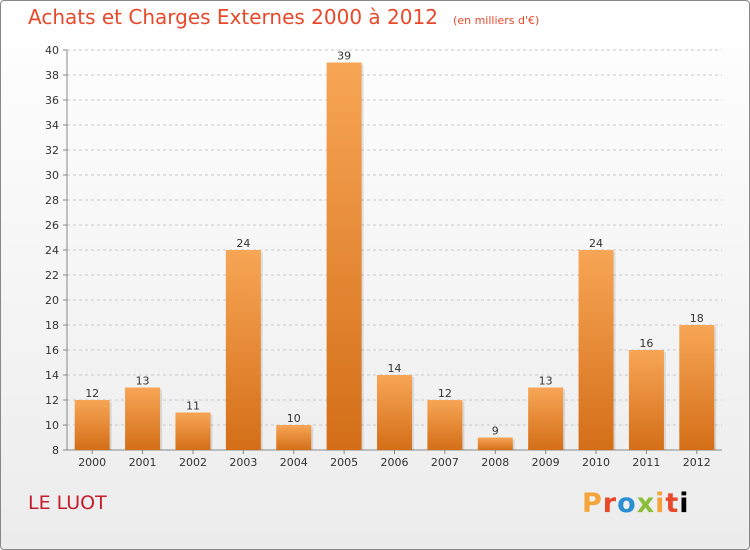 The width and height of the screenshot is (750, 550). I want to click on x-tick-label: 2003, so click(243, 462).